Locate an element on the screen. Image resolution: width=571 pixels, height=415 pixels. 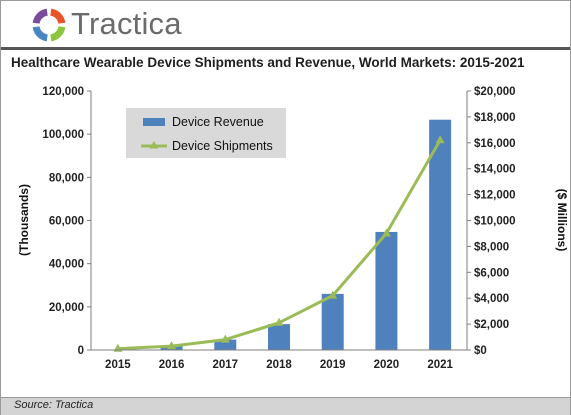
x-tick-label: 2016 is located at coordinates (172, 365).